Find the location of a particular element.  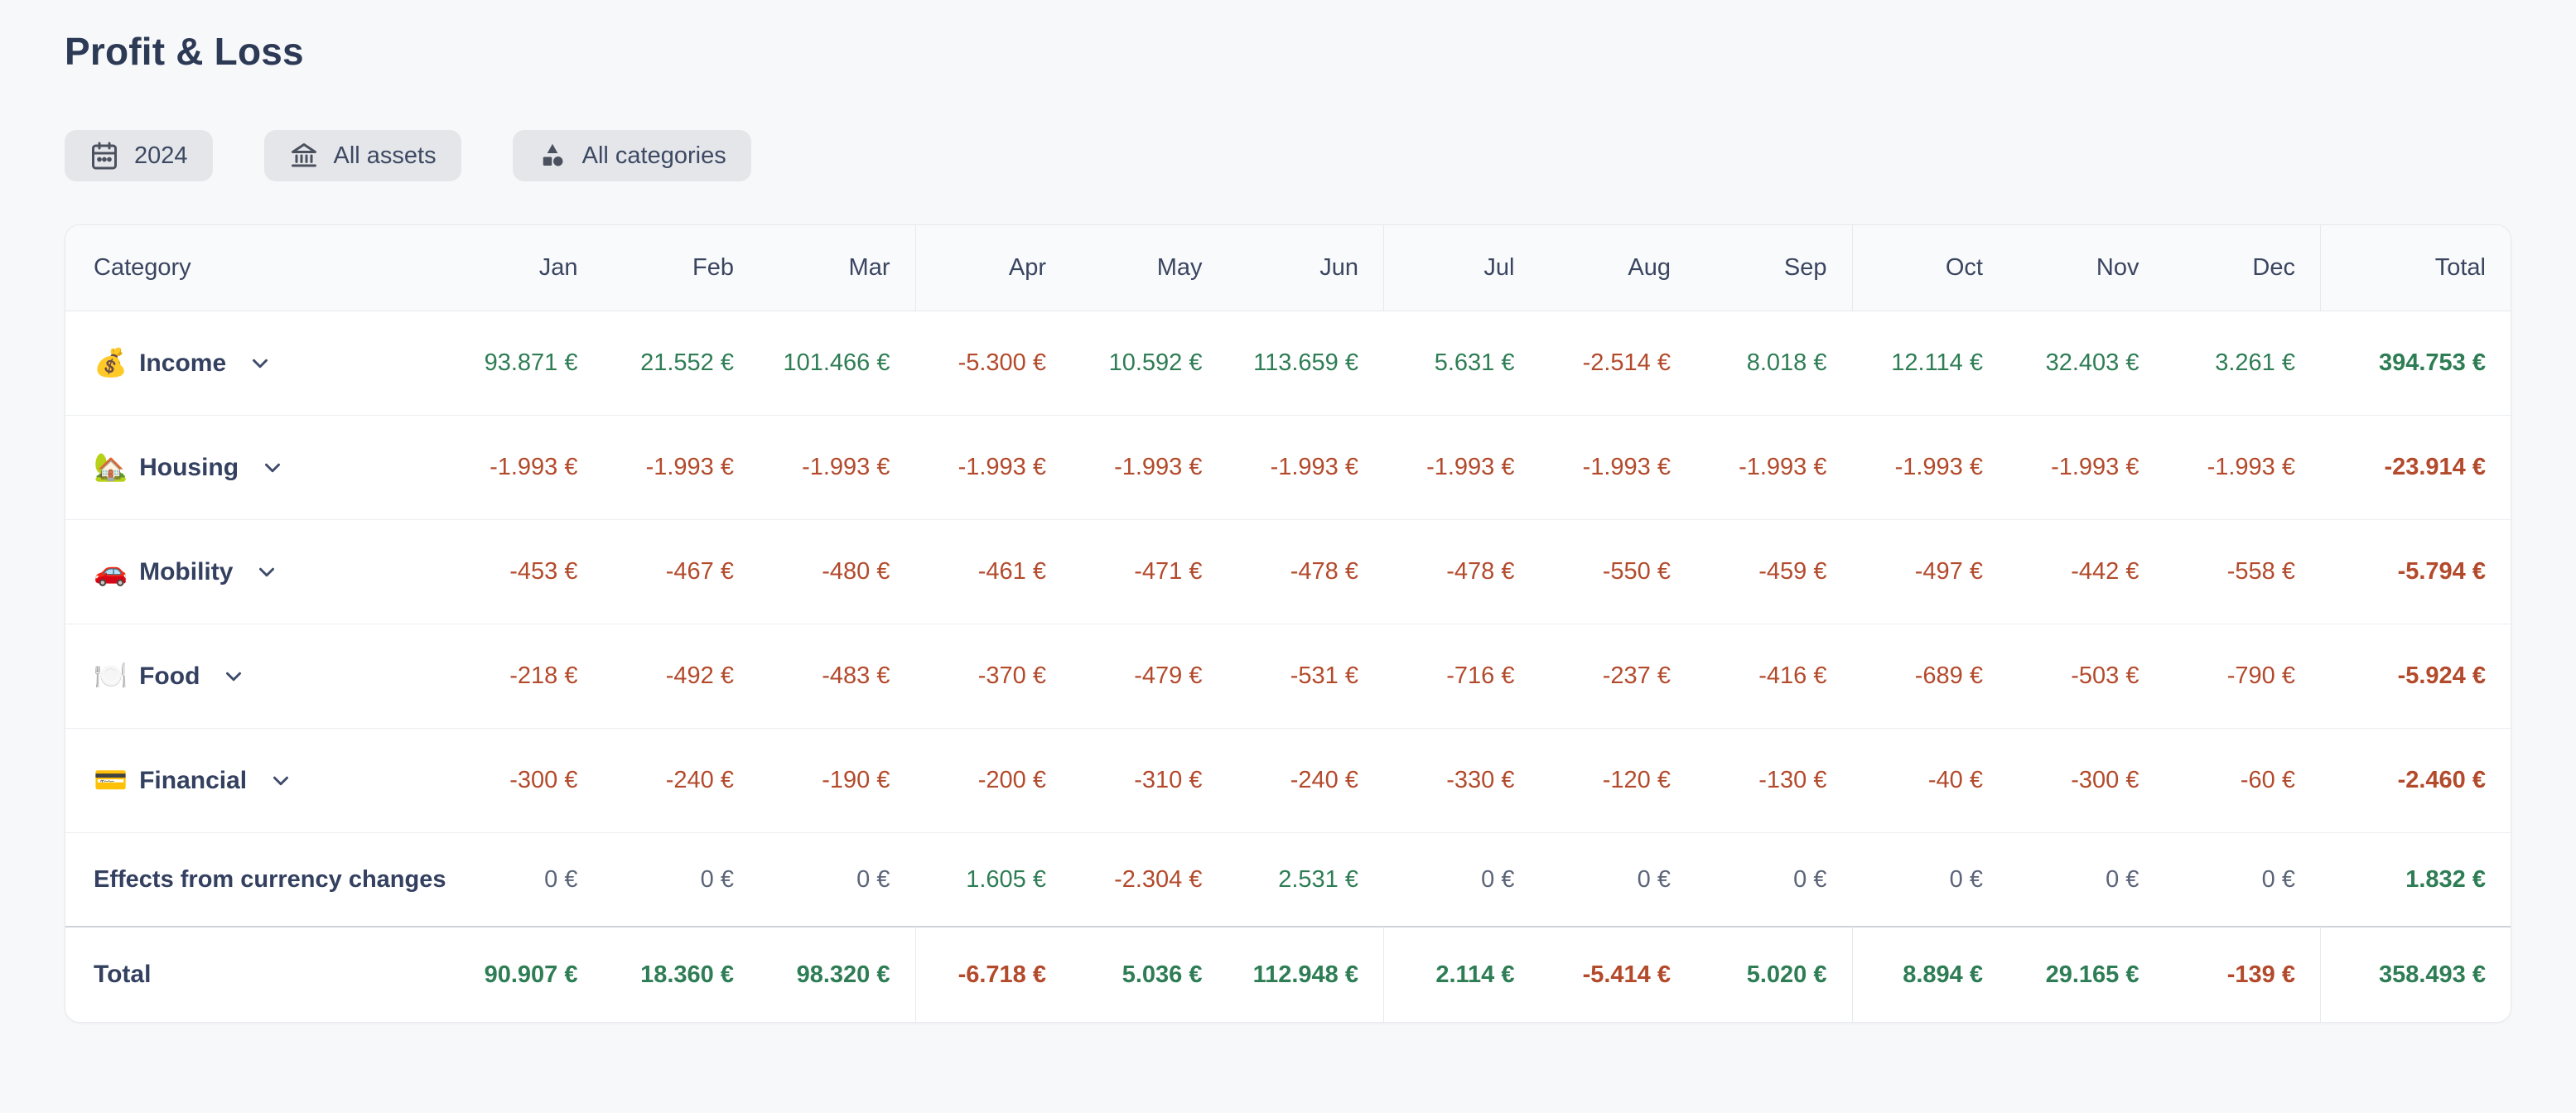

year-filter-button: 2024 is located at coordinates (139, 155).